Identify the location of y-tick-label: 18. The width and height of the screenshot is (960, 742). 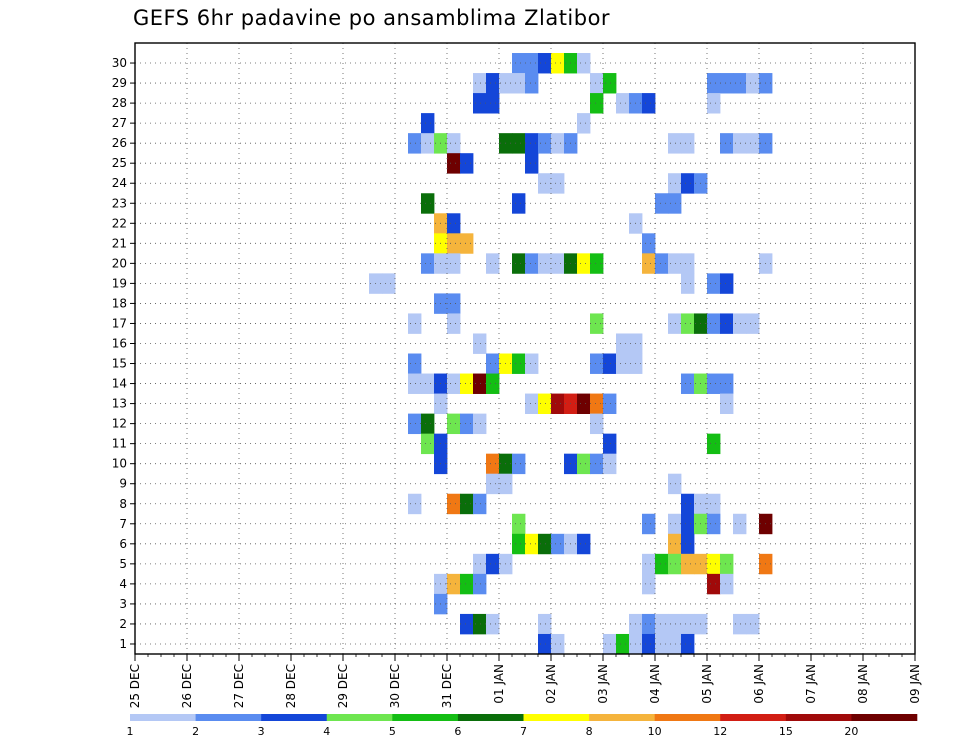
(119, 303).